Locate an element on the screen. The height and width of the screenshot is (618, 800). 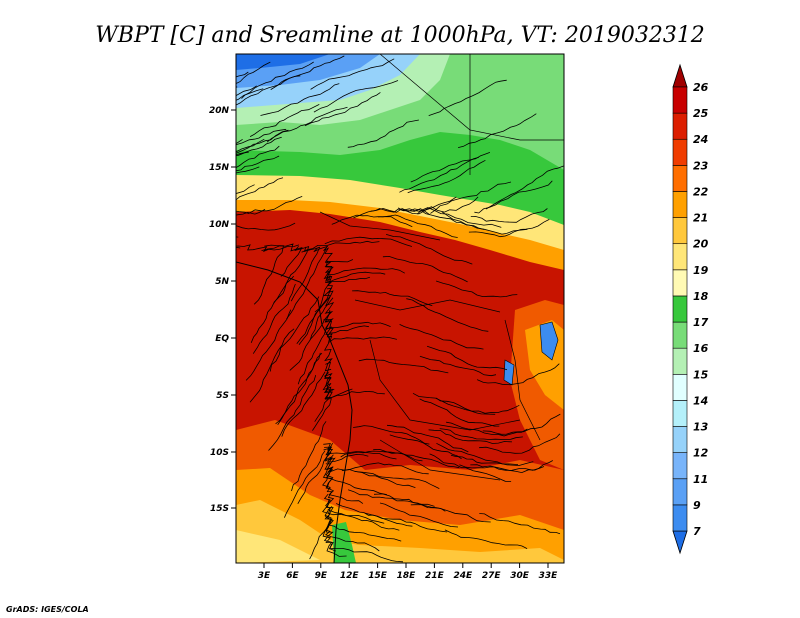
field-south-yellow is located at coordinates (400, 531).